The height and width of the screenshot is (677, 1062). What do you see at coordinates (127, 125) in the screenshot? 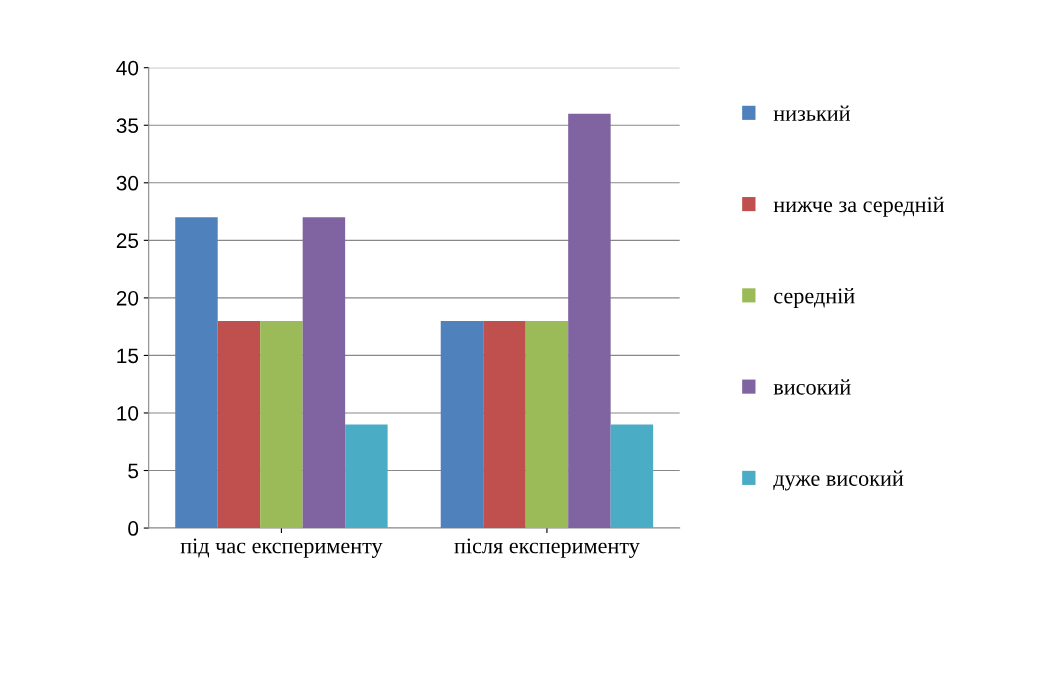
I see `y-tick-label: 35` at bounding box center [127, 125].